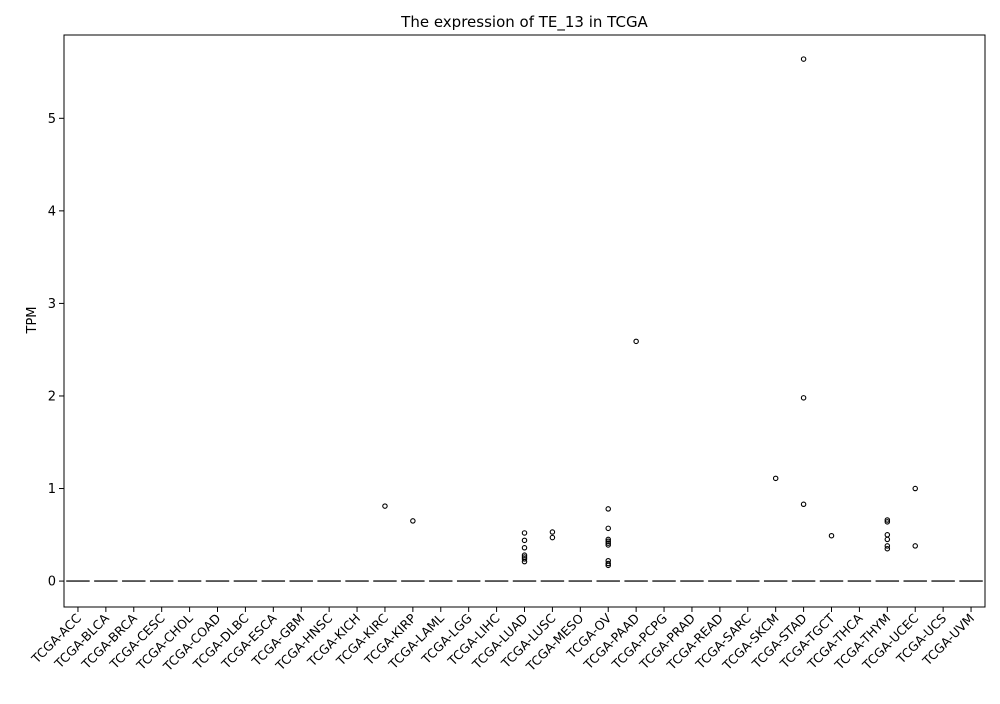  I want to click on y-tick-label: 5, so click(52, 119).